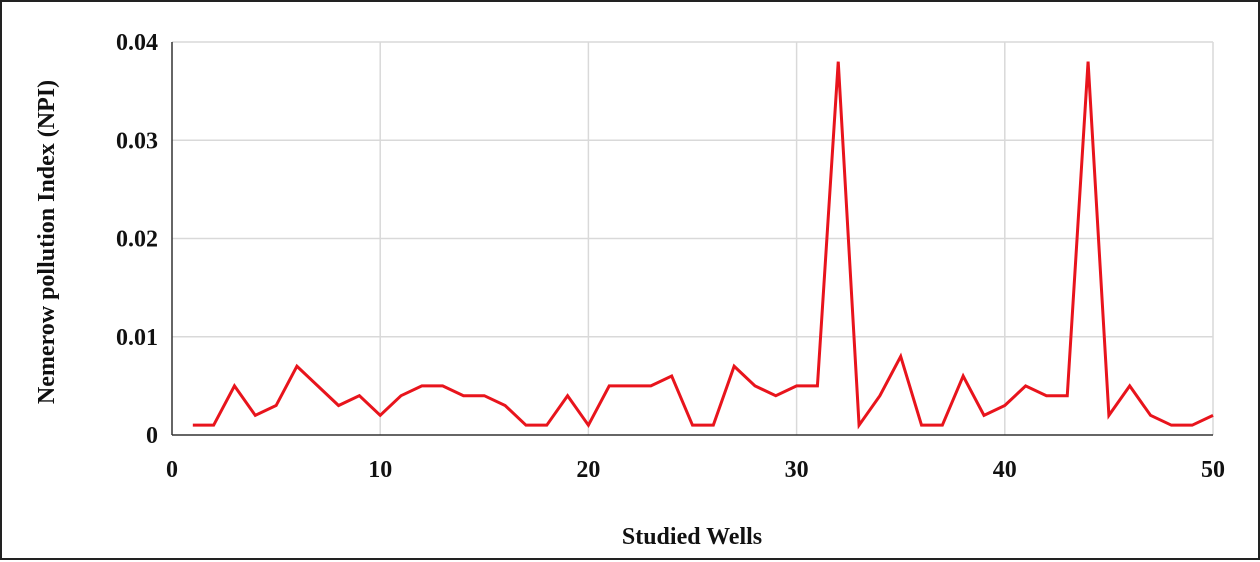 This screenshot has width=1260, height=562. What do you see at coordinates (152, 436) in the screenshot?
I see `y-tick-label: 0` at bounding box center [152, 436].